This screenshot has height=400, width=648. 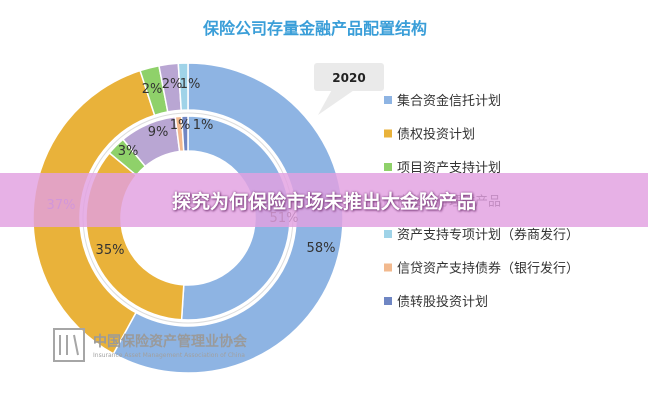 I want to click on legend-label: 集合资金信托计划, so click(x=449, y=101).